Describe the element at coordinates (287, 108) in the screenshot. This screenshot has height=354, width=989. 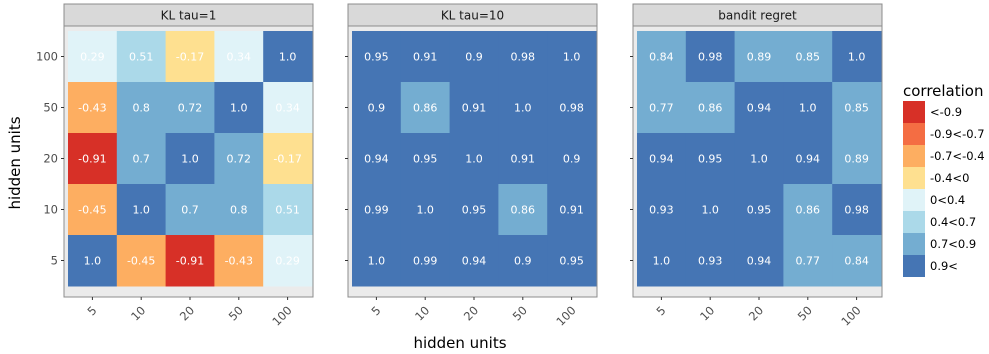
I see `cell-value-label: 0.34` at that location.